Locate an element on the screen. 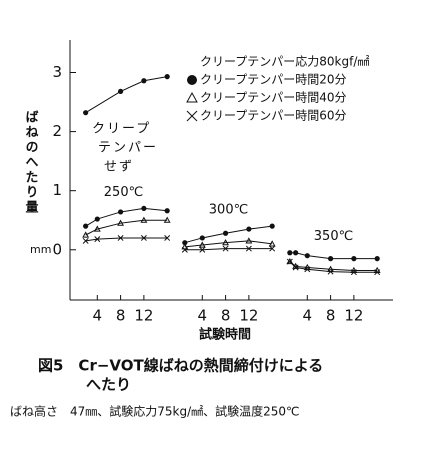 The image size is (440, 450). y-unit: mm is located at coordinates (40, 249).